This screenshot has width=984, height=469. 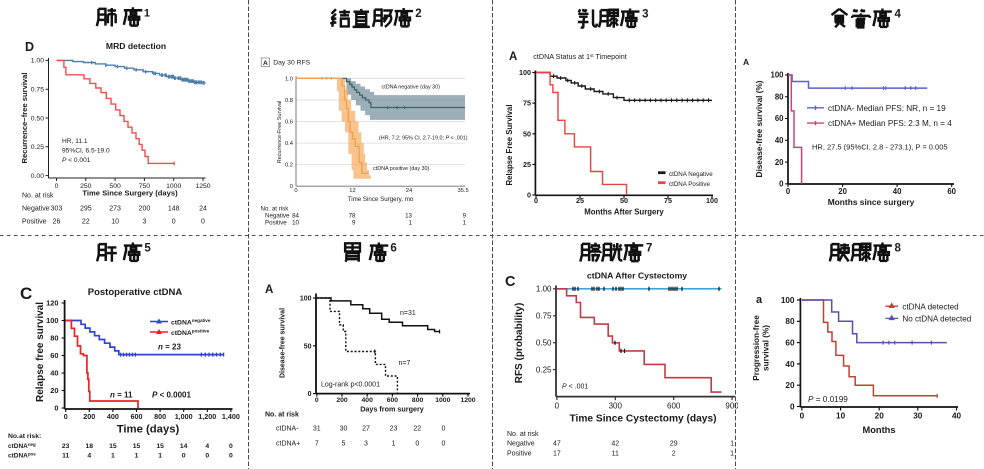 What do you see at coordinates (207, 416) in the screenshot?
I see `svg-text: 1,200` at bounding box center [207, 416].